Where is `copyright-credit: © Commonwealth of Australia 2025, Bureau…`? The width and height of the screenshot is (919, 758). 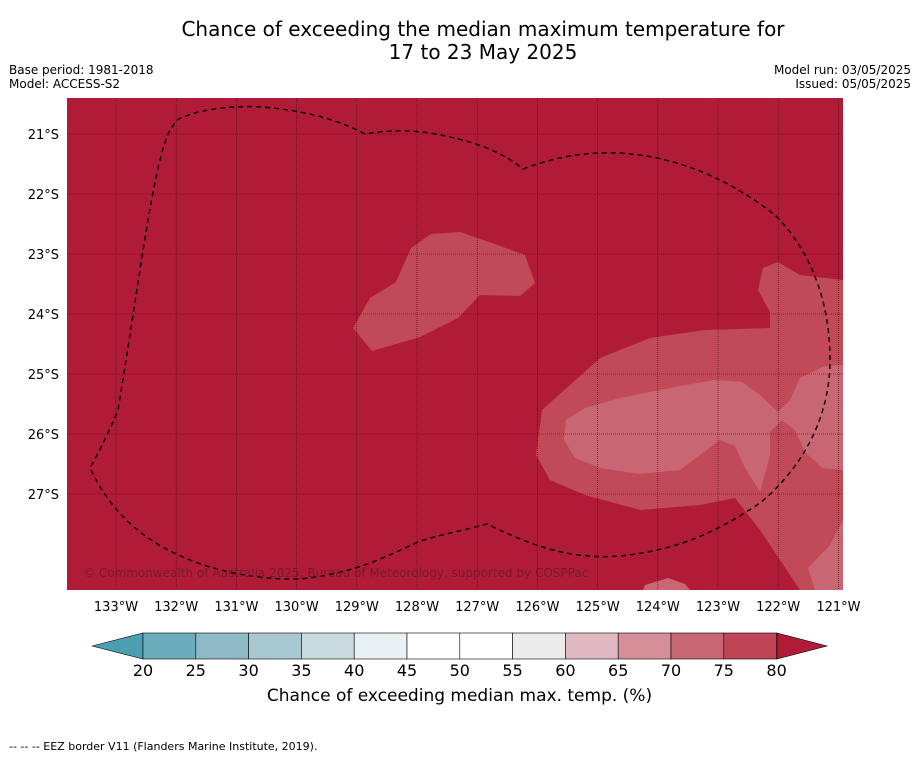
copyright-credit: © Commonwealth of Australia 2025, Bureau… is located at coordinates (336, 573).